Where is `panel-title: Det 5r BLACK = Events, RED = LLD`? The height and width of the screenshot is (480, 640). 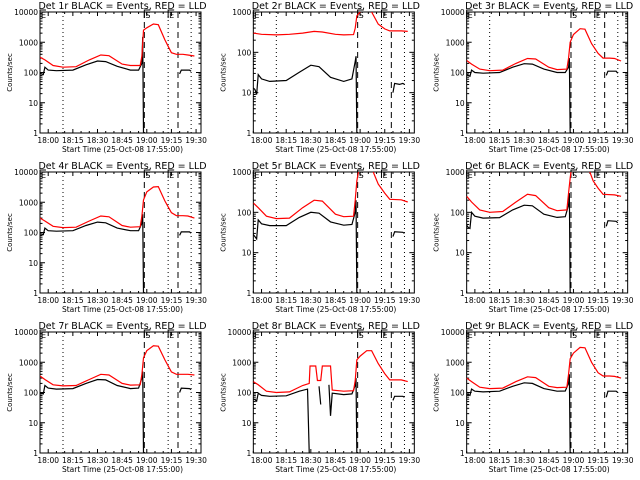 panel-title: Det 5r BLACK = Events, RED = LLD is located at coordinates (336, 166).